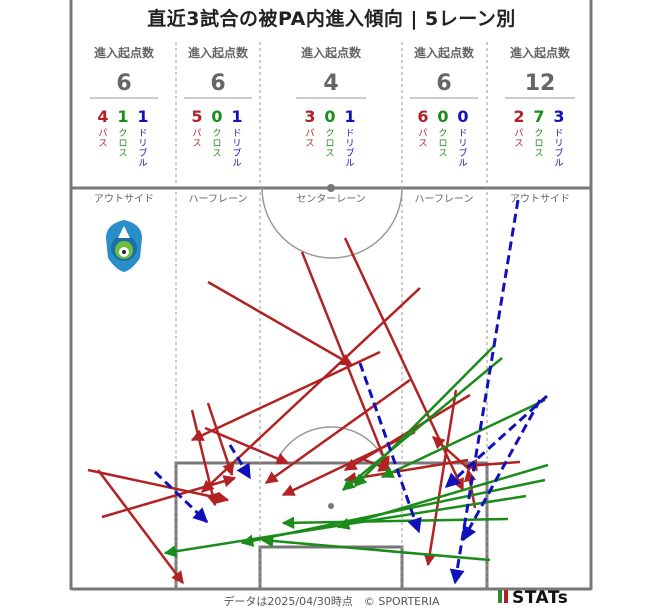 The width and height of the screenshot is (663, 611). I want to click on penalty-spot, so click(331, 506).